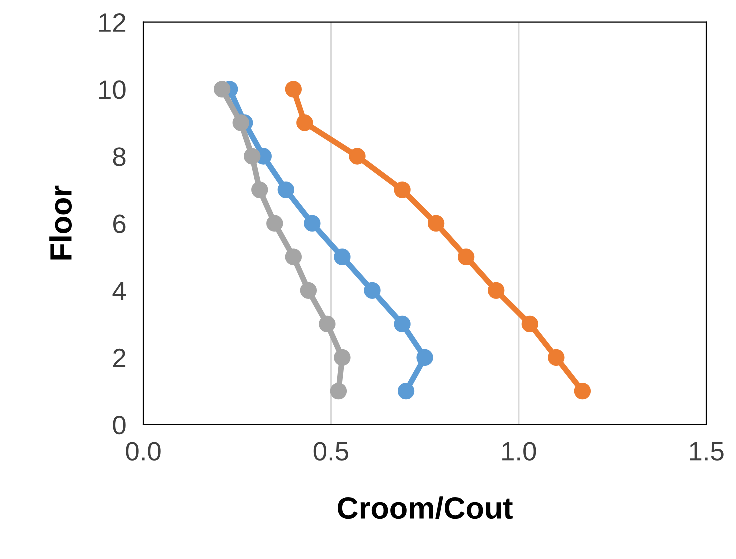 Image resolution: width=736 pixels, height=559 pixels. What do you see at coordinates (707, 451) in the screenshot?
I see `x-tick-label: 1.5` at bounding box center [707, 451].